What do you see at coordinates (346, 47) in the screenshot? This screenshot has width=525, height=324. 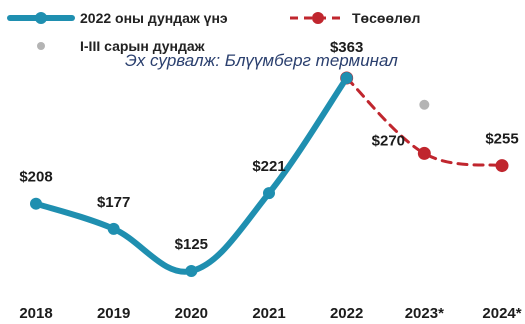 I see `data-label-0-2022: $363` at bounding box center [346, 47].